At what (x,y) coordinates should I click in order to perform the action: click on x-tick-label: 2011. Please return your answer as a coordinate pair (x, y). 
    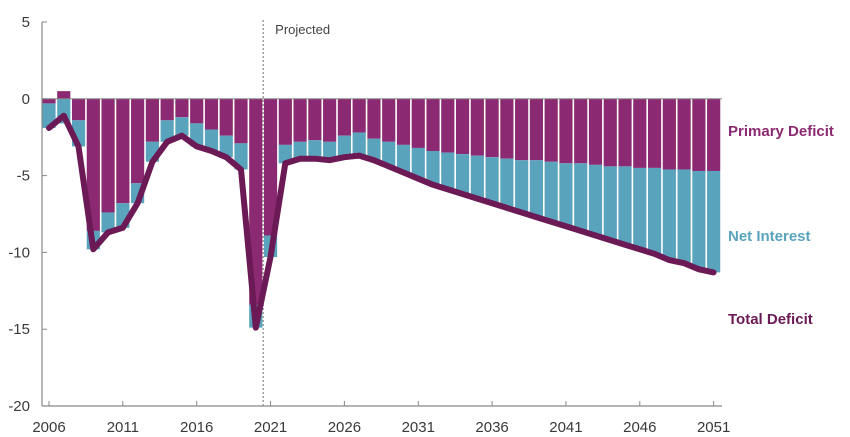
    Looking at the image, I should click on (123, 427).